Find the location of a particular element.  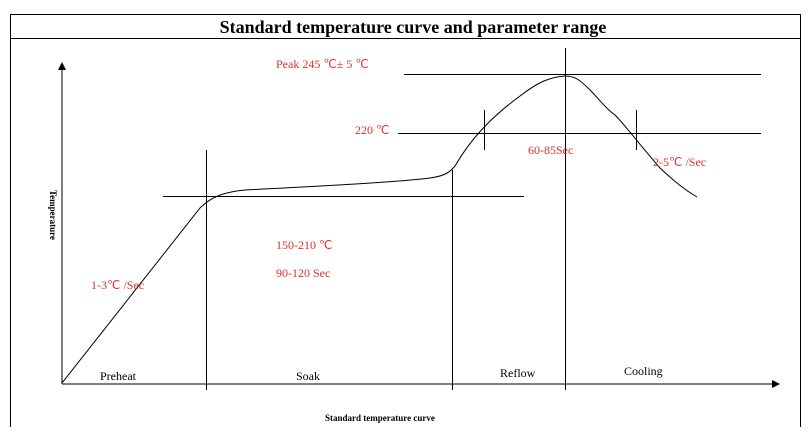

phase-label: Soak is located at coordinates (308, 376).